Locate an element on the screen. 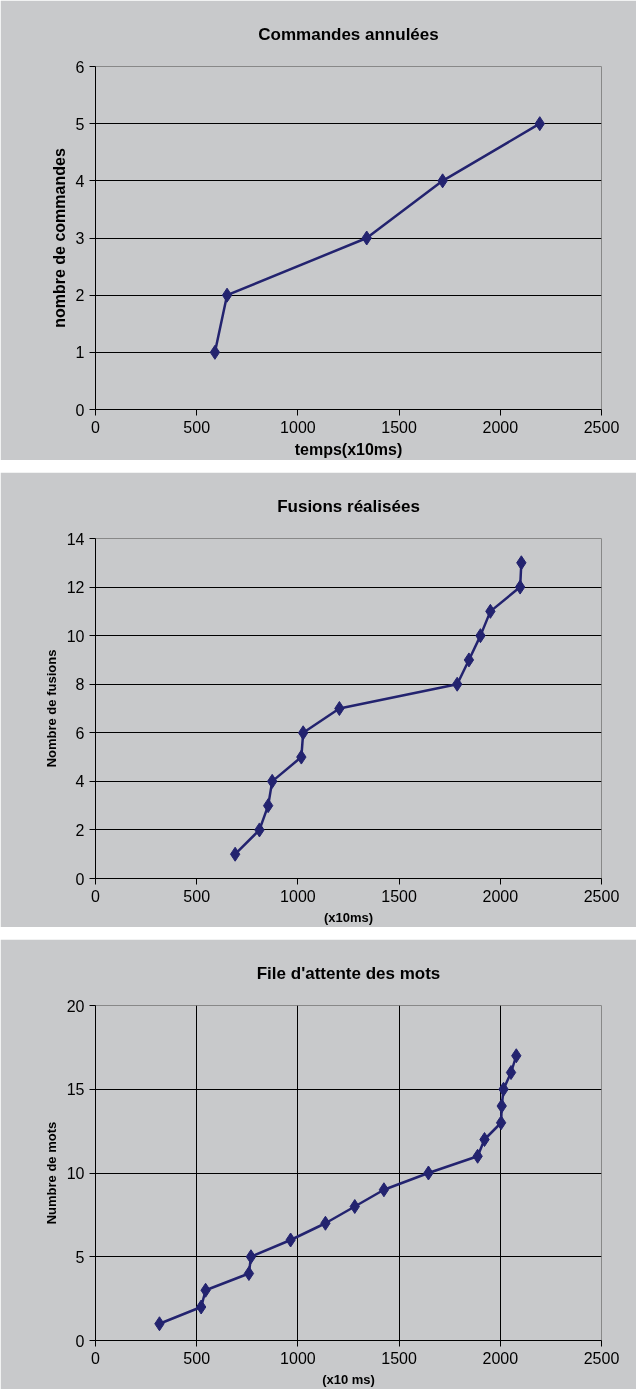 This screenshot has height=1395, width=639. y-tick-label: 14 is located at coordinates (75, 539).